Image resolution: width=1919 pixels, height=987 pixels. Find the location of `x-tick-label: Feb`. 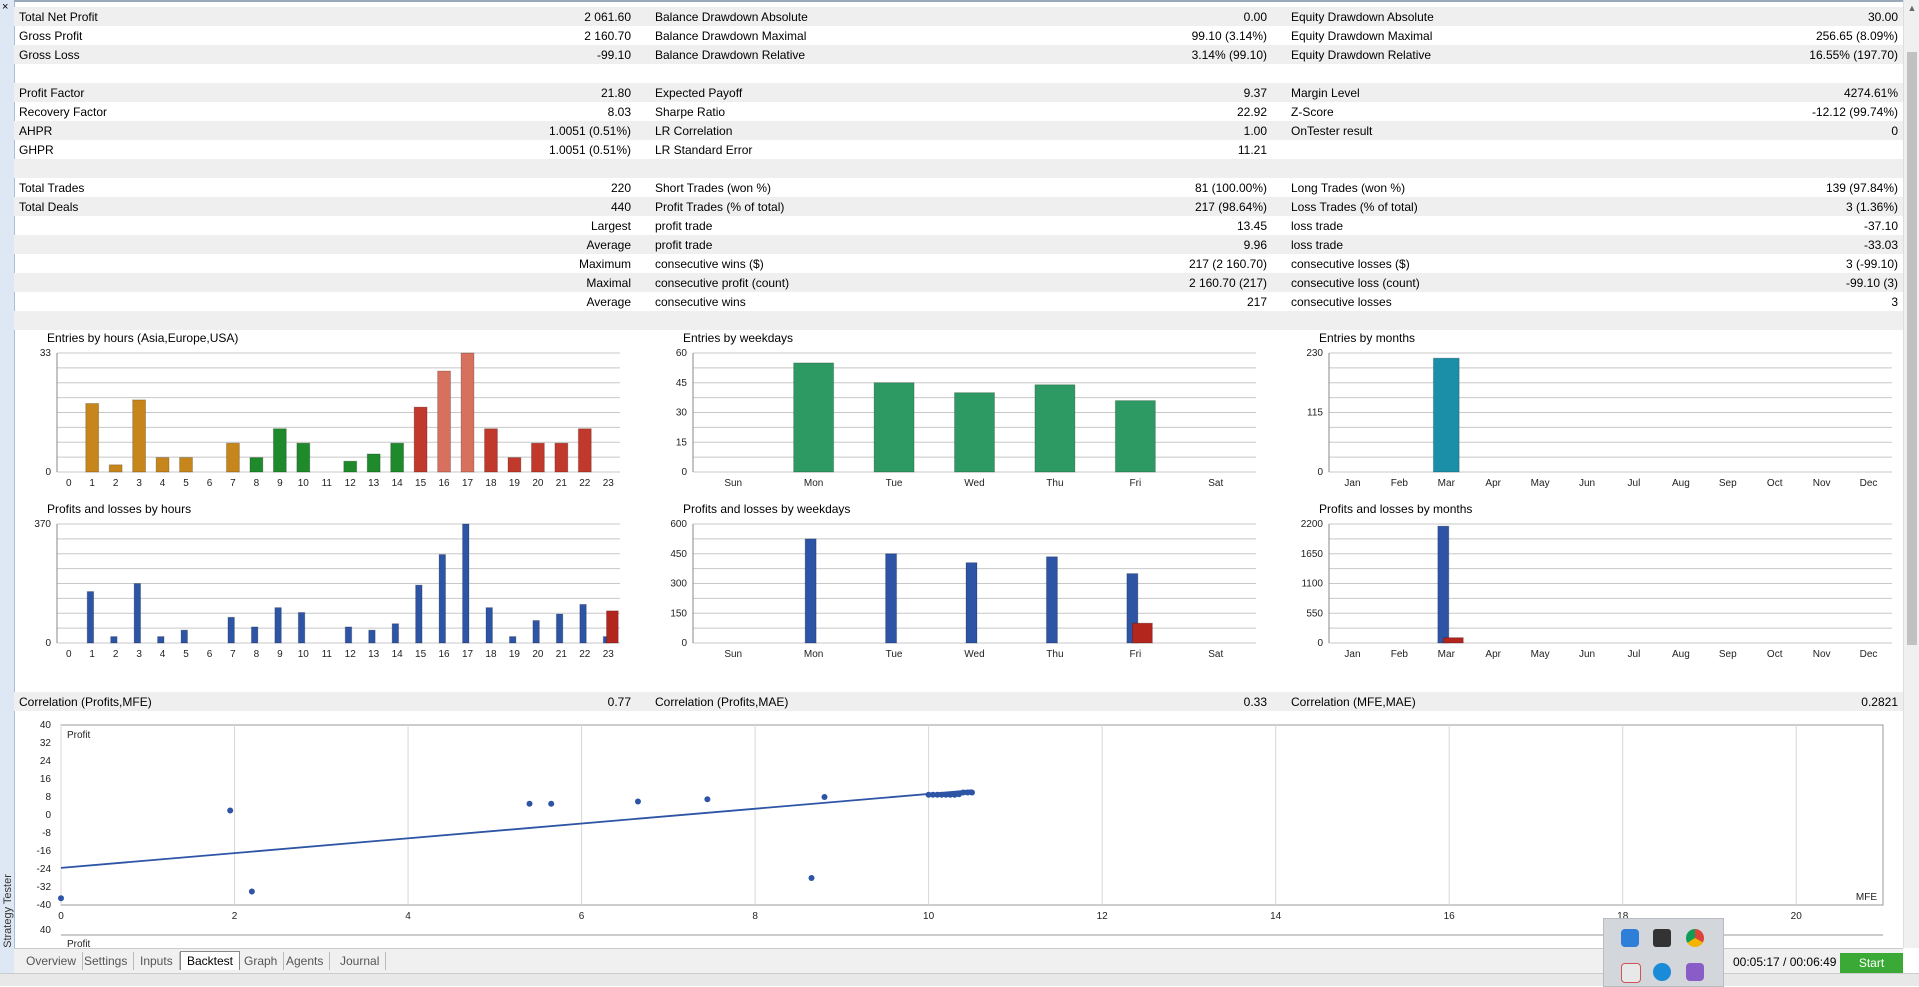

x-tick-label: Feb is located at coordinates (1400, 483).